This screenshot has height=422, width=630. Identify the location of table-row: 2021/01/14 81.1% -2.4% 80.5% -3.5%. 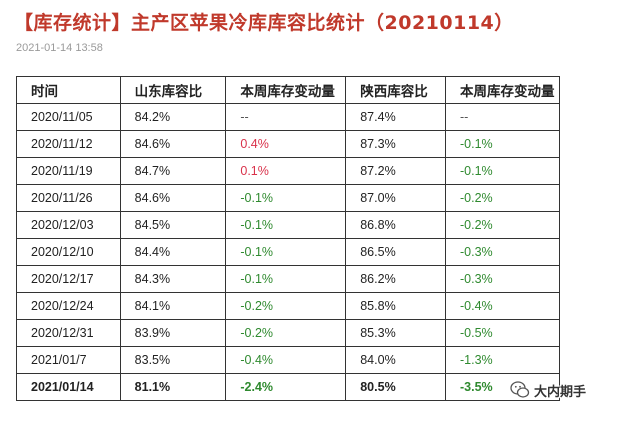
(288, 387).